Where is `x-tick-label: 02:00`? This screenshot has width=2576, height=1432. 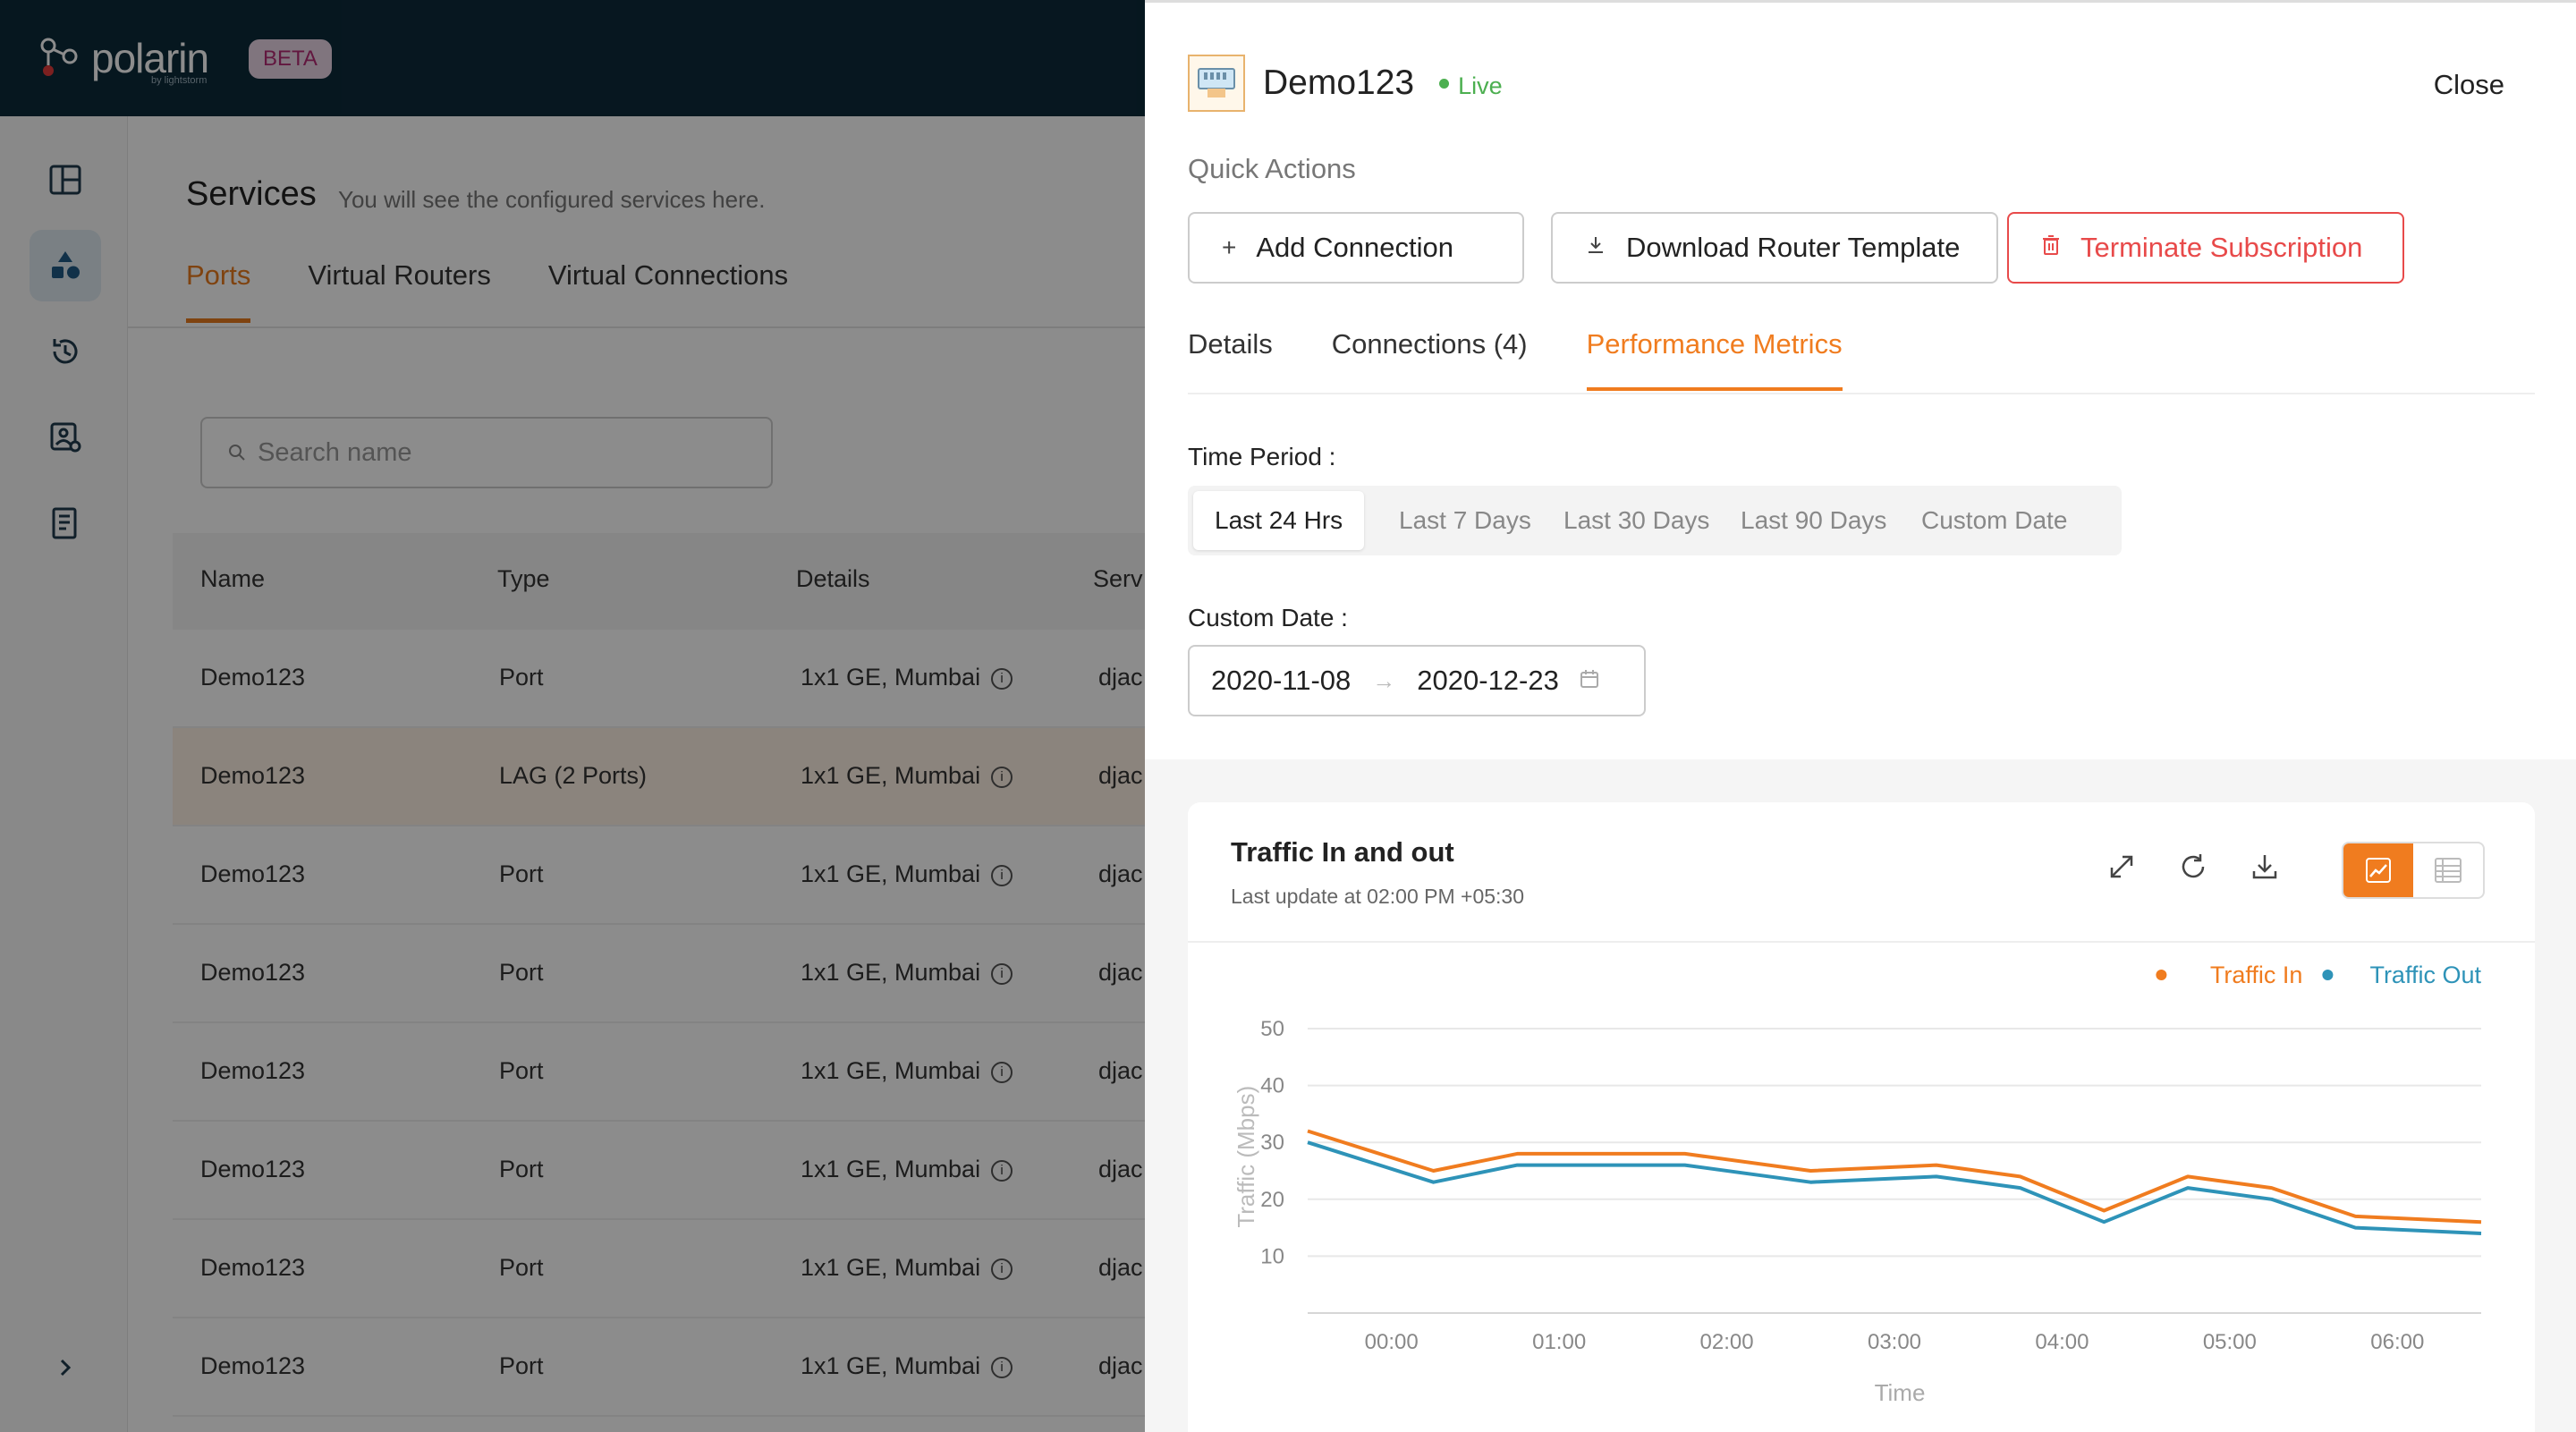 x-tick-label: 02:00 is located at coordinates (1727, 1342).